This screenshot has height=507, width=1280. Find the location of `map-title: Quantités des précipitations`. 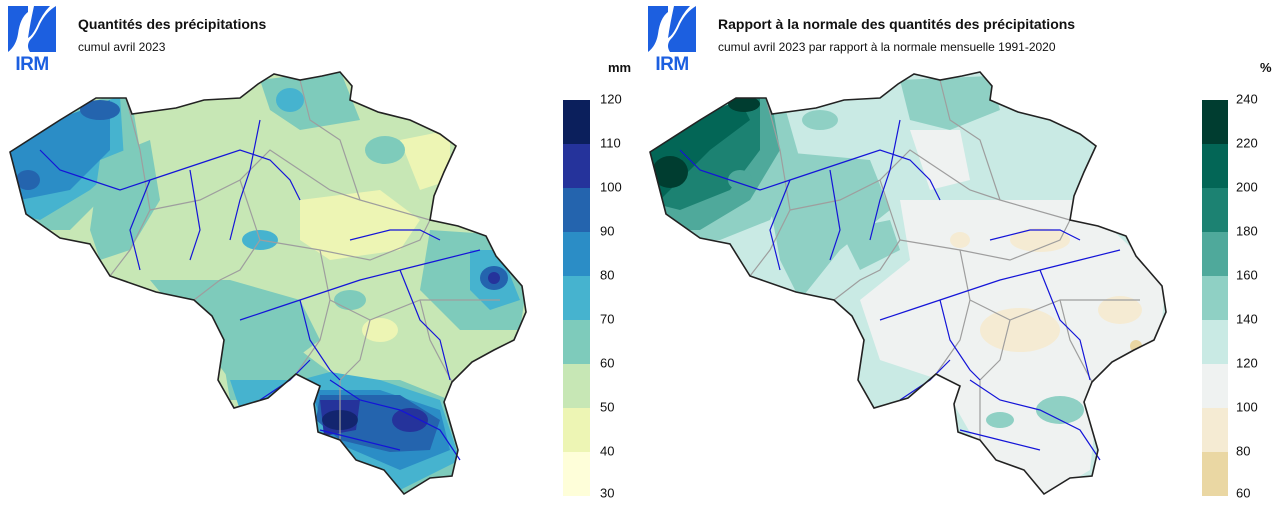

map-title: Quantités des précipitations is located at coordinates (172, 24).